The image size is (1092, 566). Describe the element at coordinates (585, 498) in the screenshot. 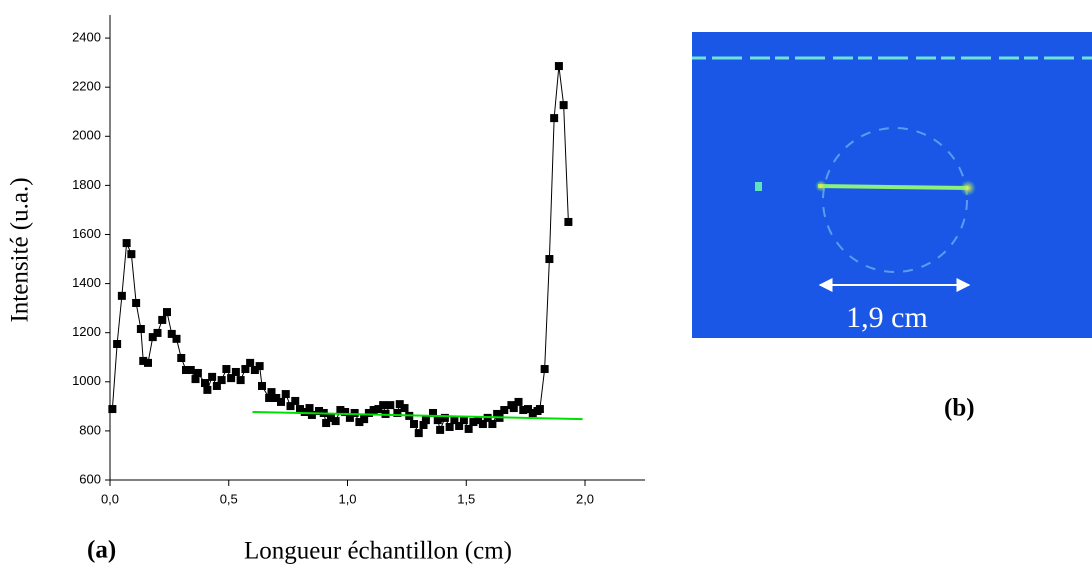

I see `x-tick-label: 2,0` at that location.